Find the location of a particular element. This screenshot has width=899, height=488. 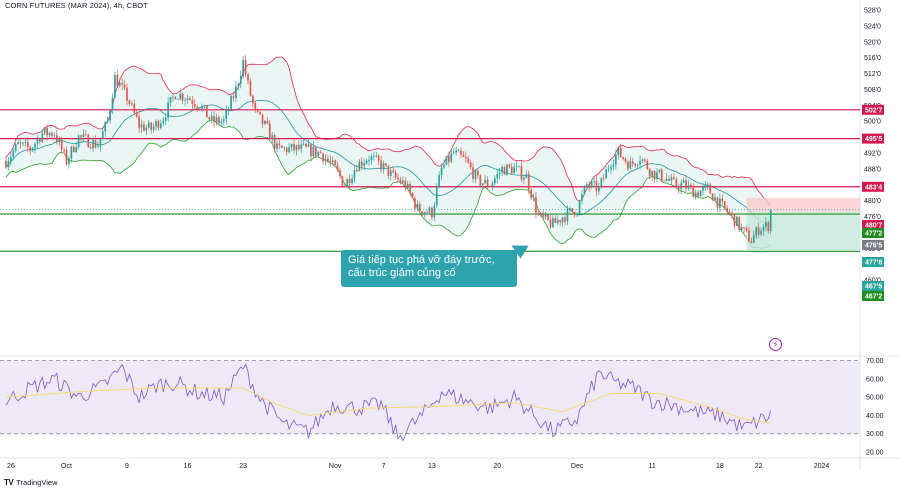

time-tick-label: Nov is located at coordinates (335, 466).